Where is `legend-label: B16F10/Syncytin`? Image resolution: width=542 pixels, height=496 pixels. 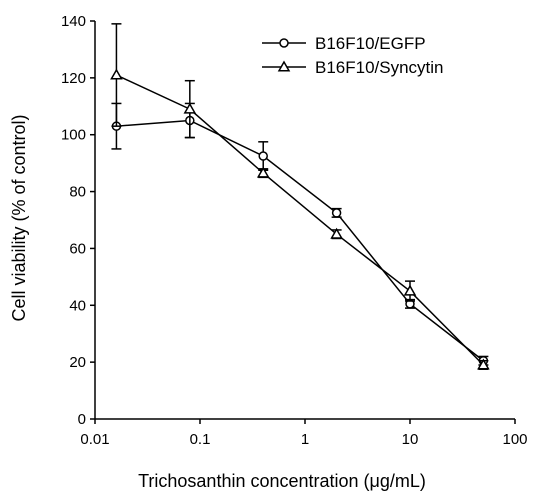
legend-label: B16F10/Syncytin is located at coordinates (379, 67).